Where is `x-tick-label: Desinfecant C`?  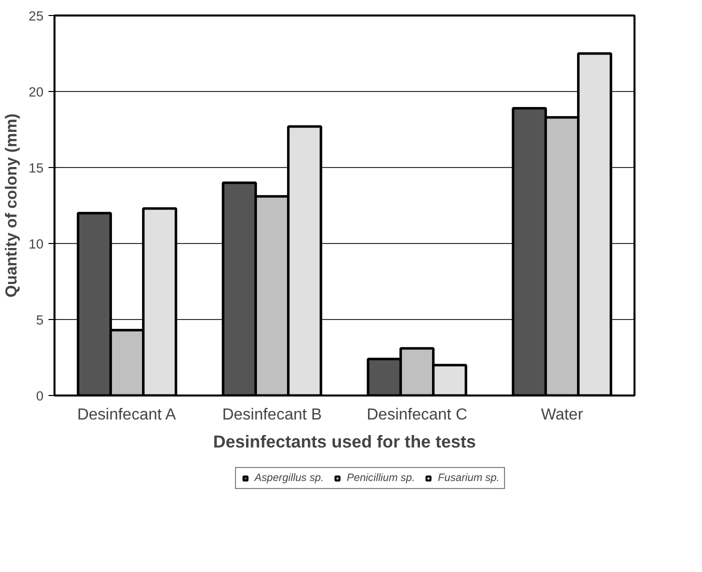
x-tick-label: Desinfecant C is located at coordinates (417, 415).